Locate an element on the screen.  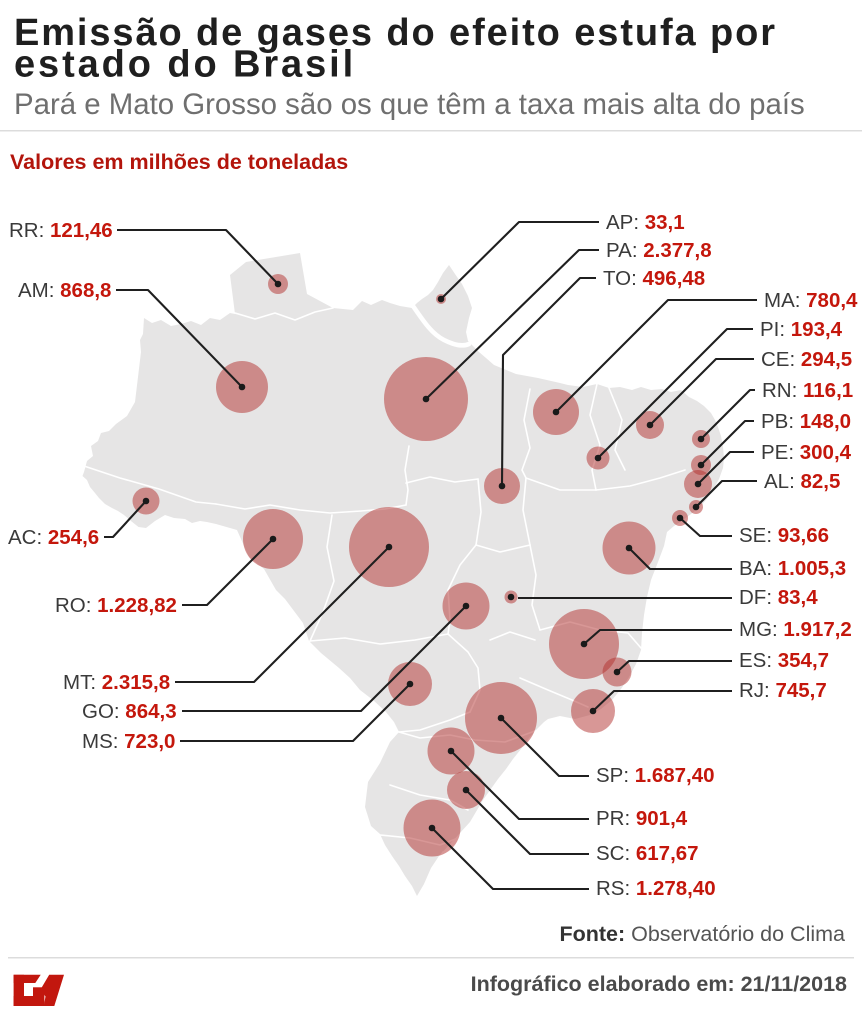
svg-text: RO: 1.228,82 is located at coordinates (116, 605).